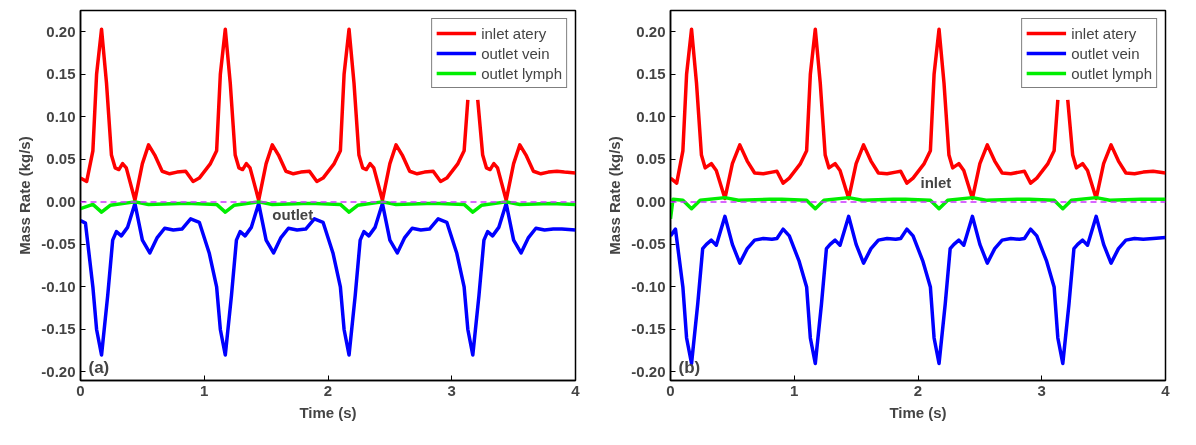 This screenshot has width=1196, height=445. Describe the element at coordinates (689, 367) in the screenshot. I see `annotation: (b)` at that location.